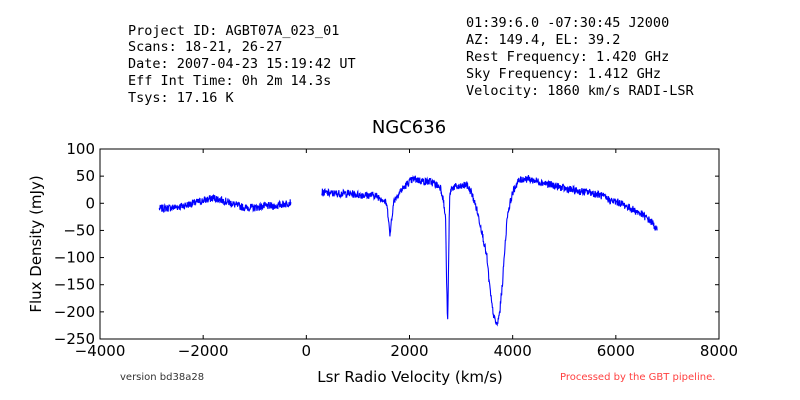 The image size is (800, 400). Describe the element at coordinates (580, 91) in the screenshot. I see `velocity: Velocity: 1860 km/s RADI-LSR` at that location.